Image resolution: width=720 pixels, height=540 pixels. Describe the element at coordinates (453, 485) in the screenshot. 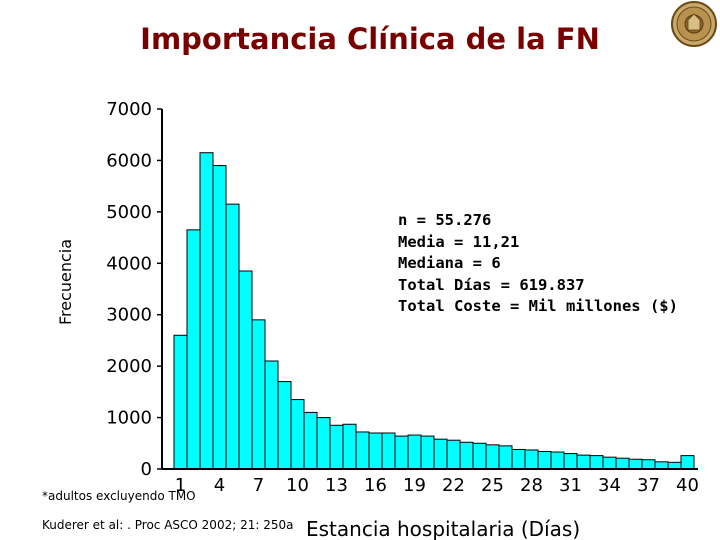

I see `x-tick-label: 22` at that location.